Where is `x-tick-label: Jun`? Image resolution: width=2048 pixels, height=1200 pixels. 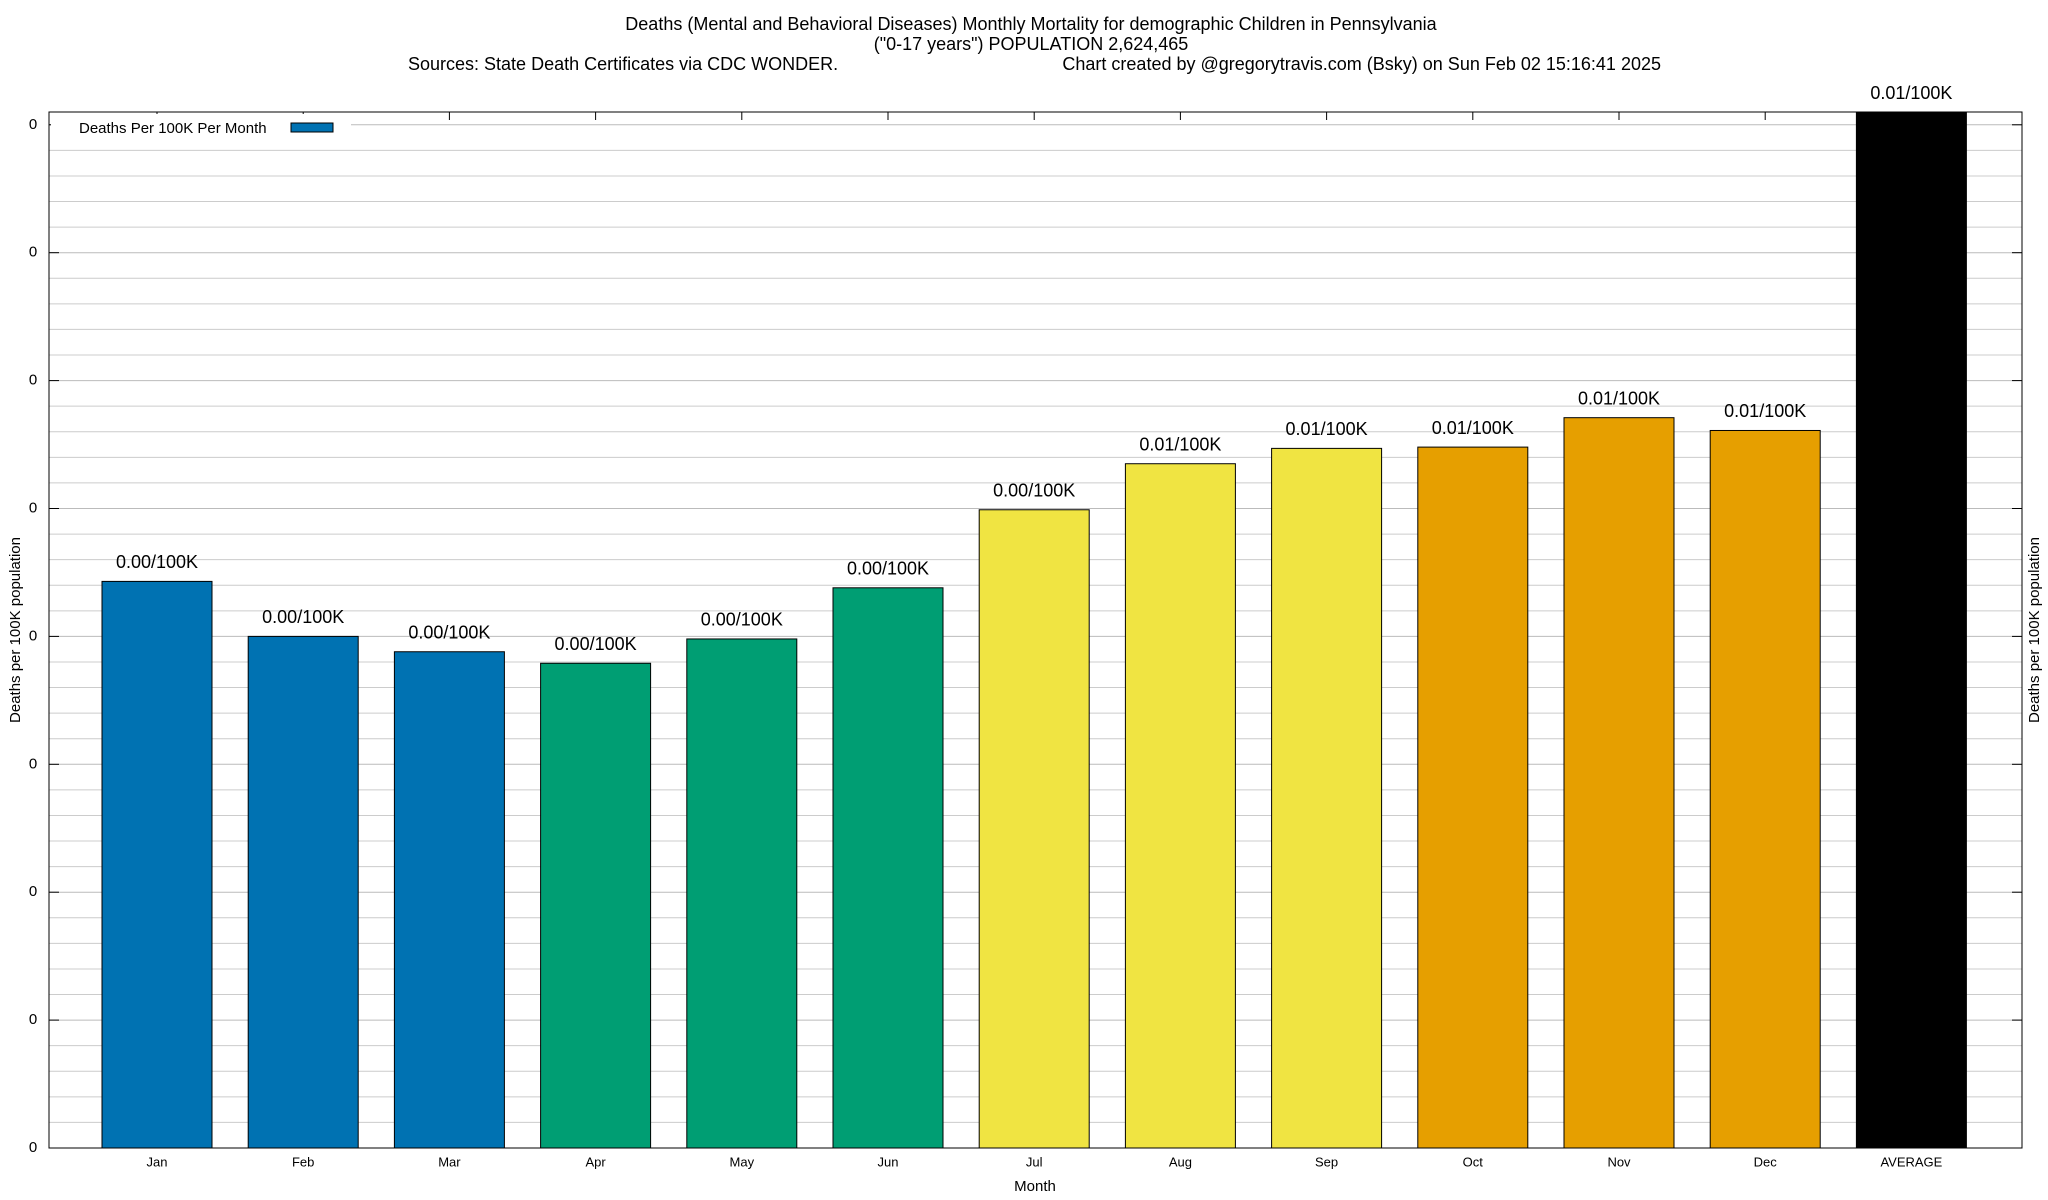
x-tick-label: Jun is located at coordinates (888, 1161).